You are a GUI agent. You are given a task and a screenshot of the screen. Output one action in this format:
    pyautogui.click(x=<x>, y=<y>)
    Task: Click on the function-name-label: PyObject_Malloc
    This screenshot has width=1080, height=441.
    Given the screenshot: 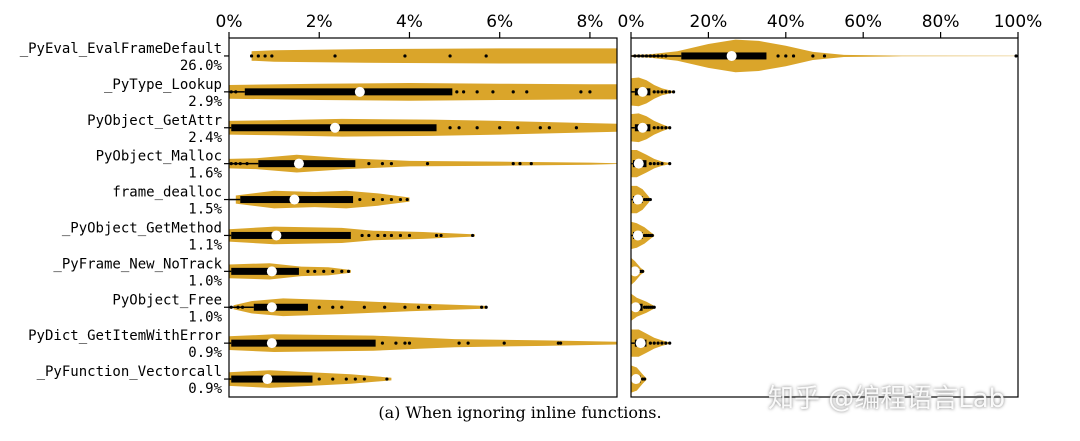 What is the action you would take?
    pyautogui.click(x=159, y=157)
    